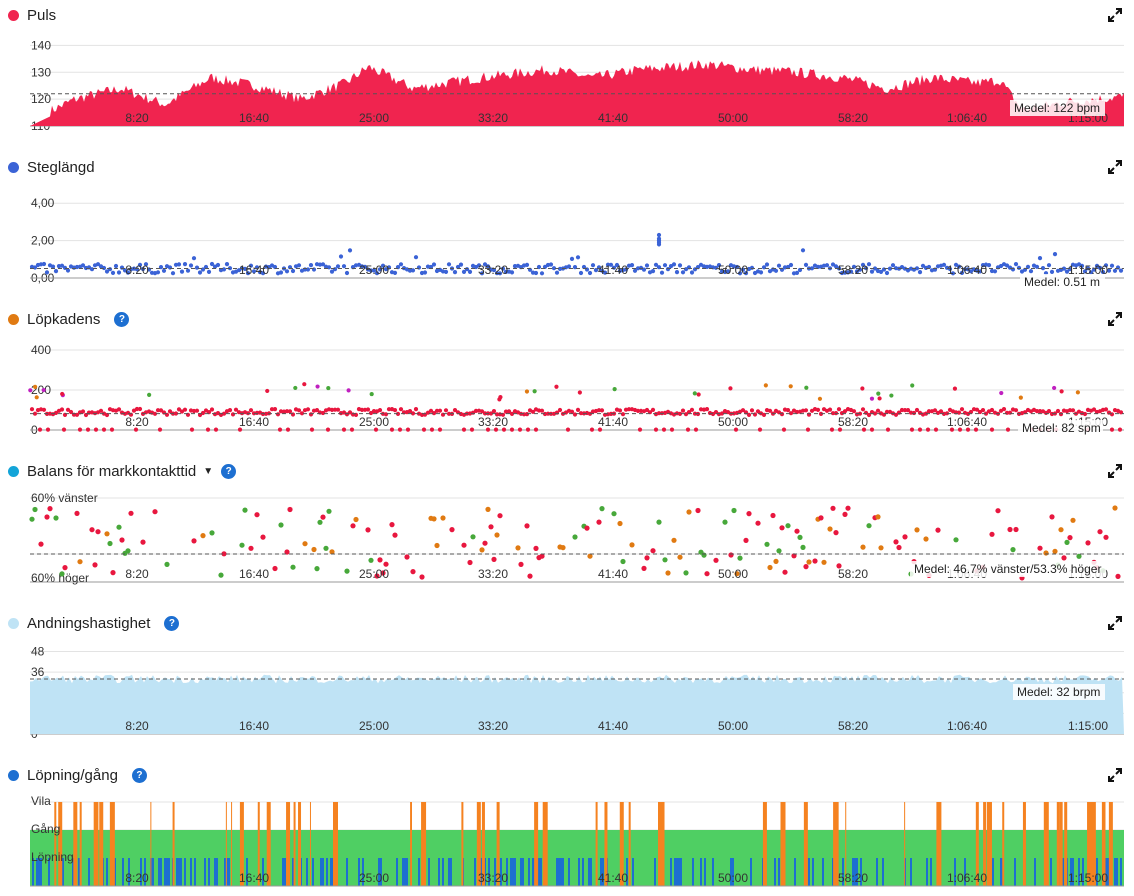 This screenshot has width=1134, height=896. Describe the element at coordinates (1088, 878) in the screenshot. I see `x-tick-label: 1:15:00` at that location.